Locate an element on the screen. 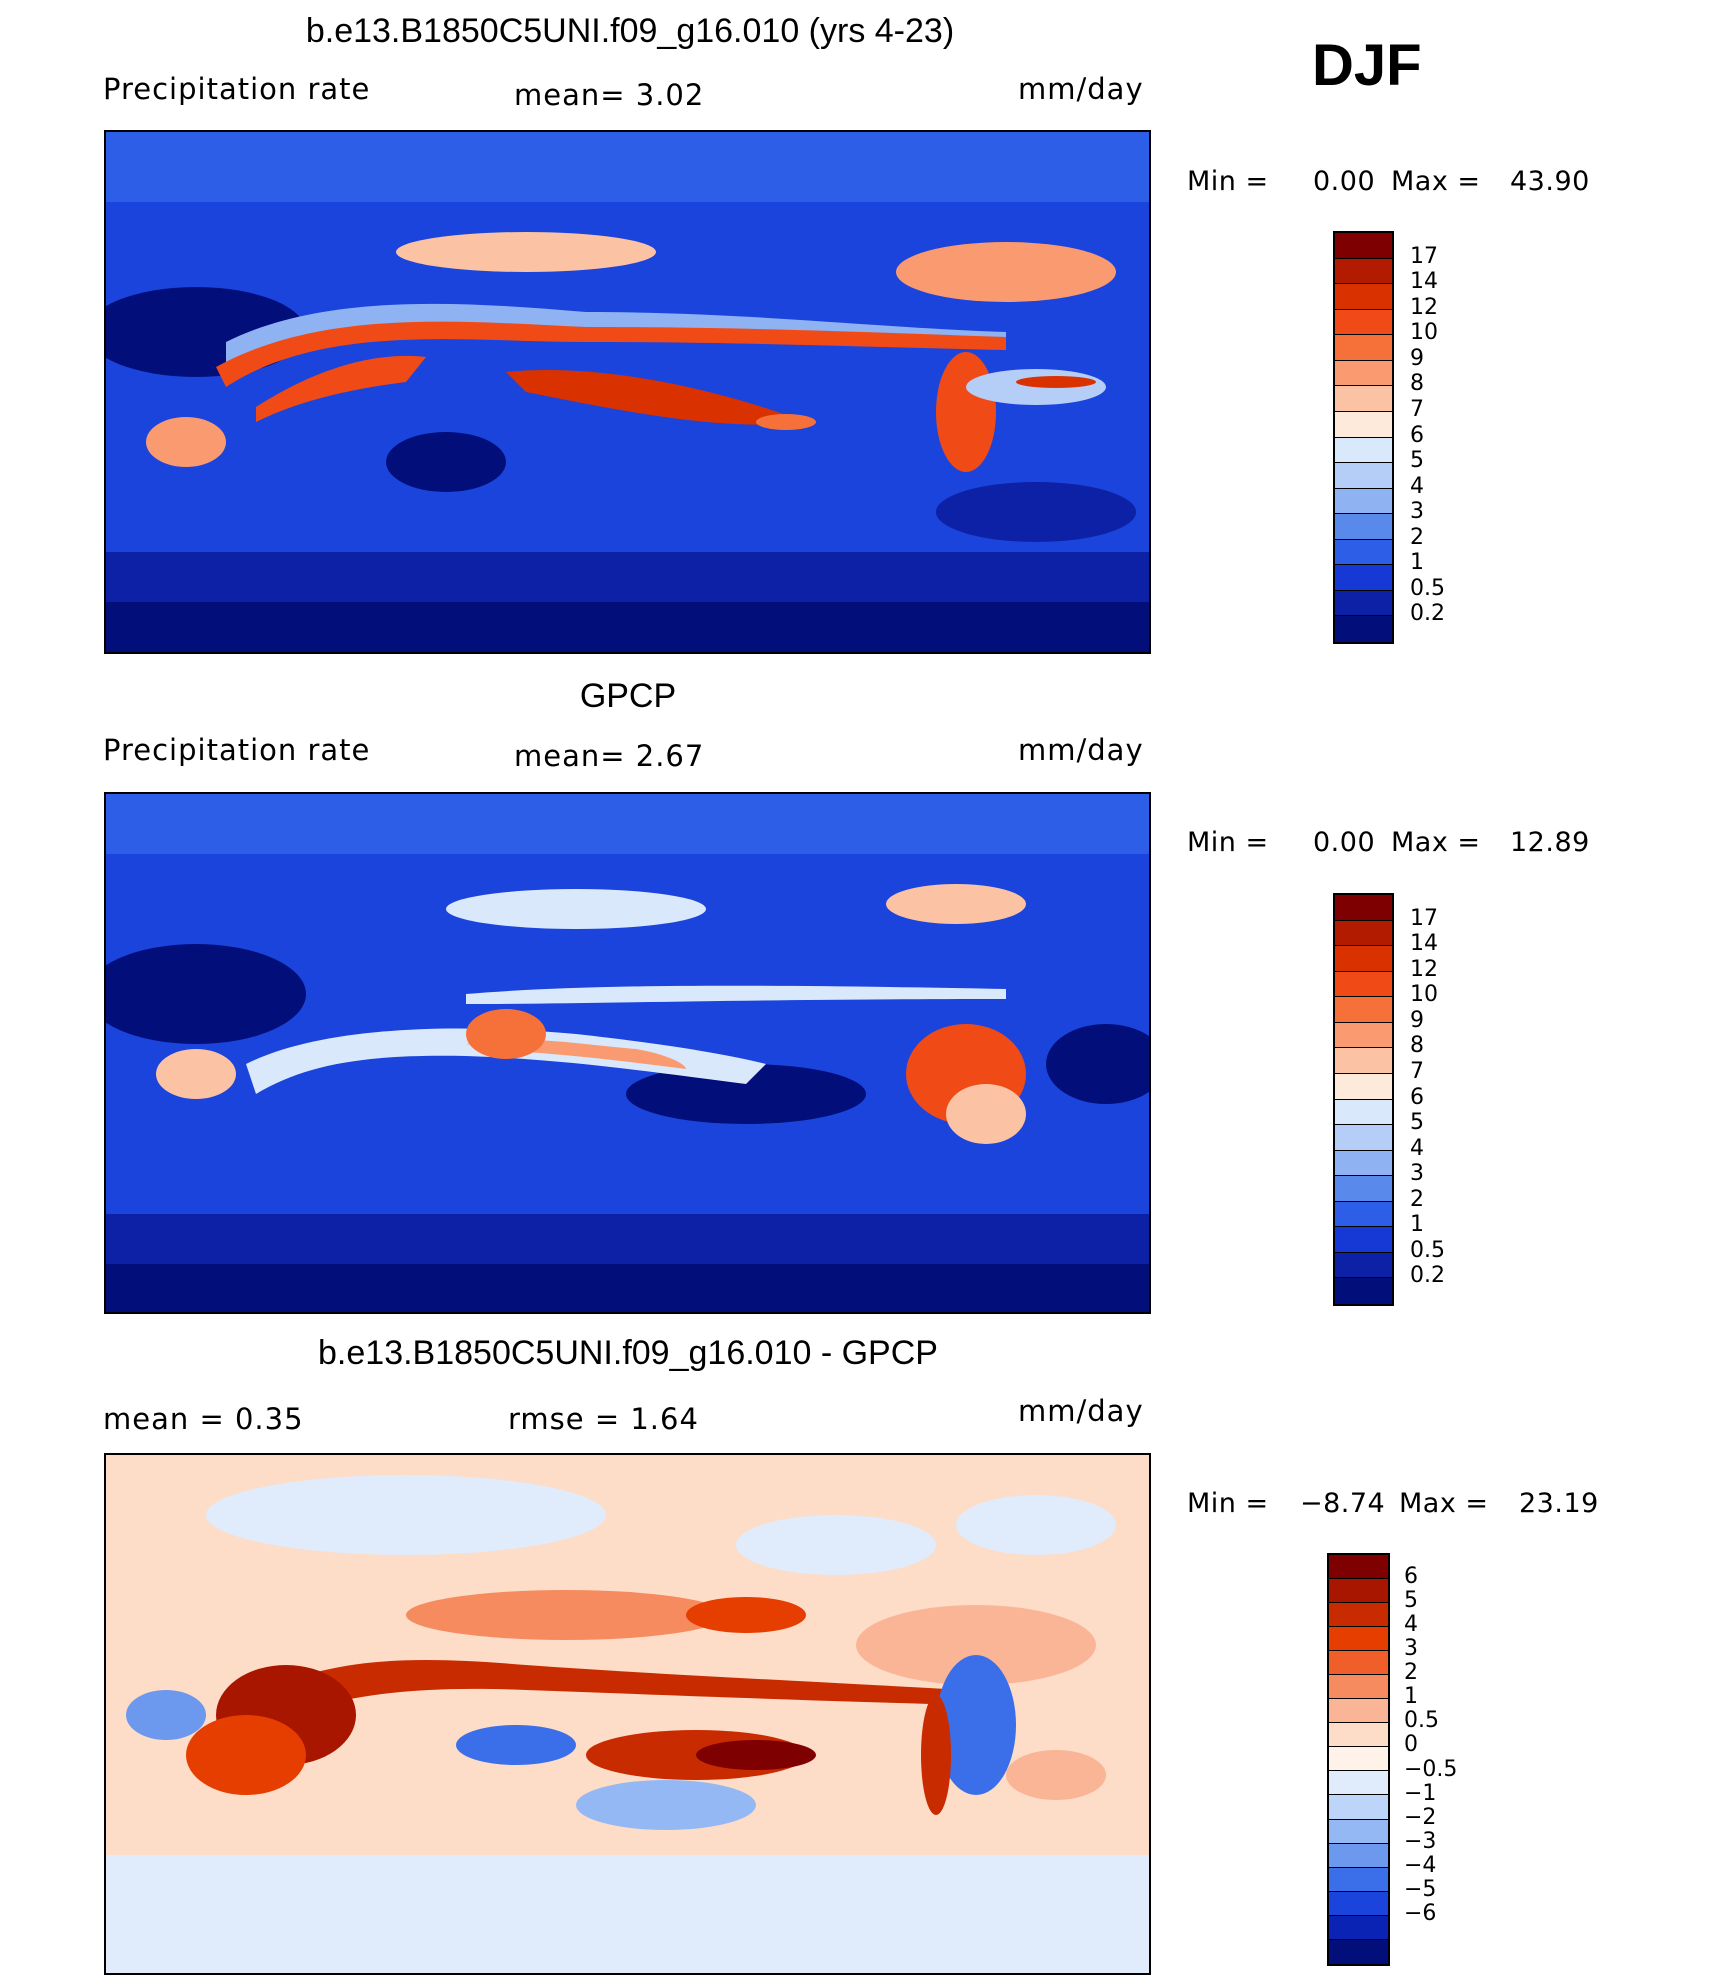 This screenshot has width=1710, height=1979. colorbar-label: −4 is located at coordinates (1420, 1865).